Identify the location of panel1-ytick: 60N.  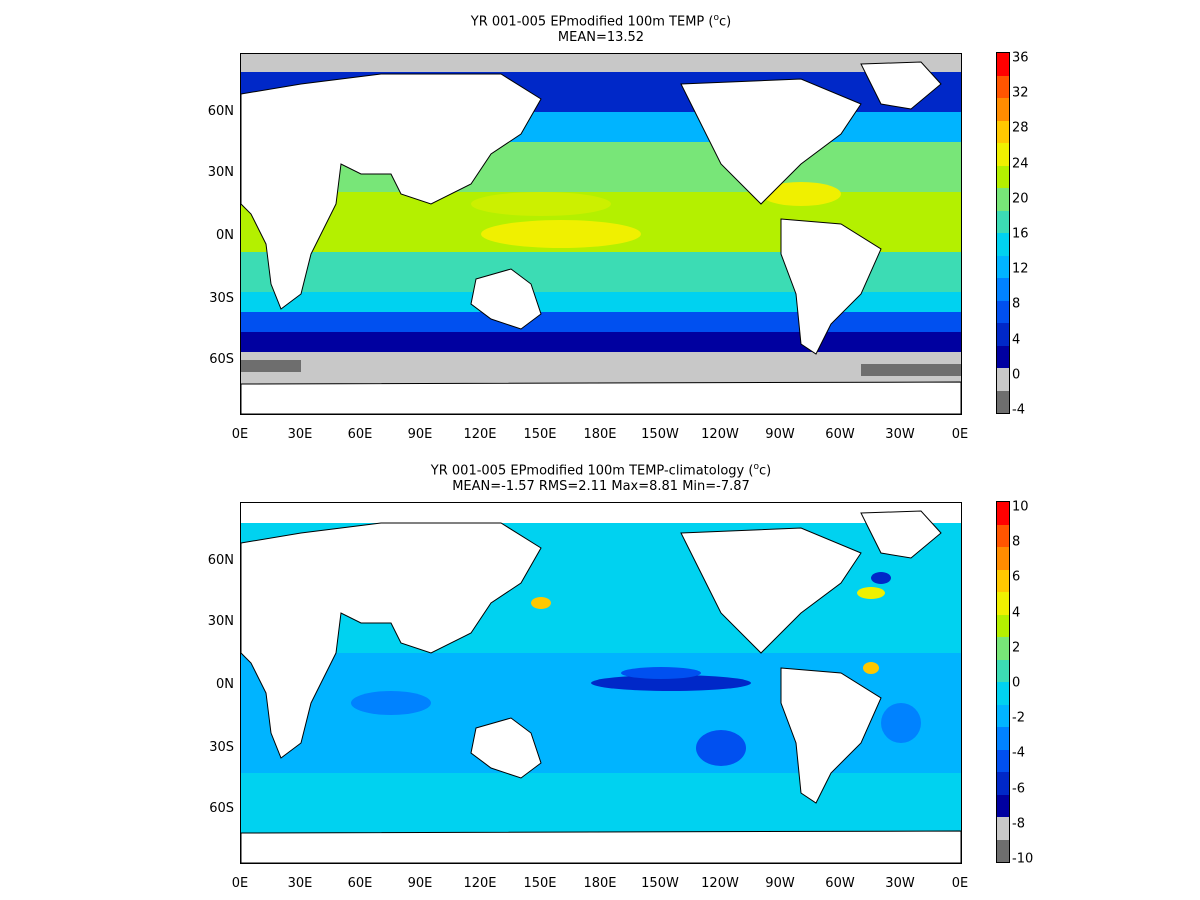
(220, 111).